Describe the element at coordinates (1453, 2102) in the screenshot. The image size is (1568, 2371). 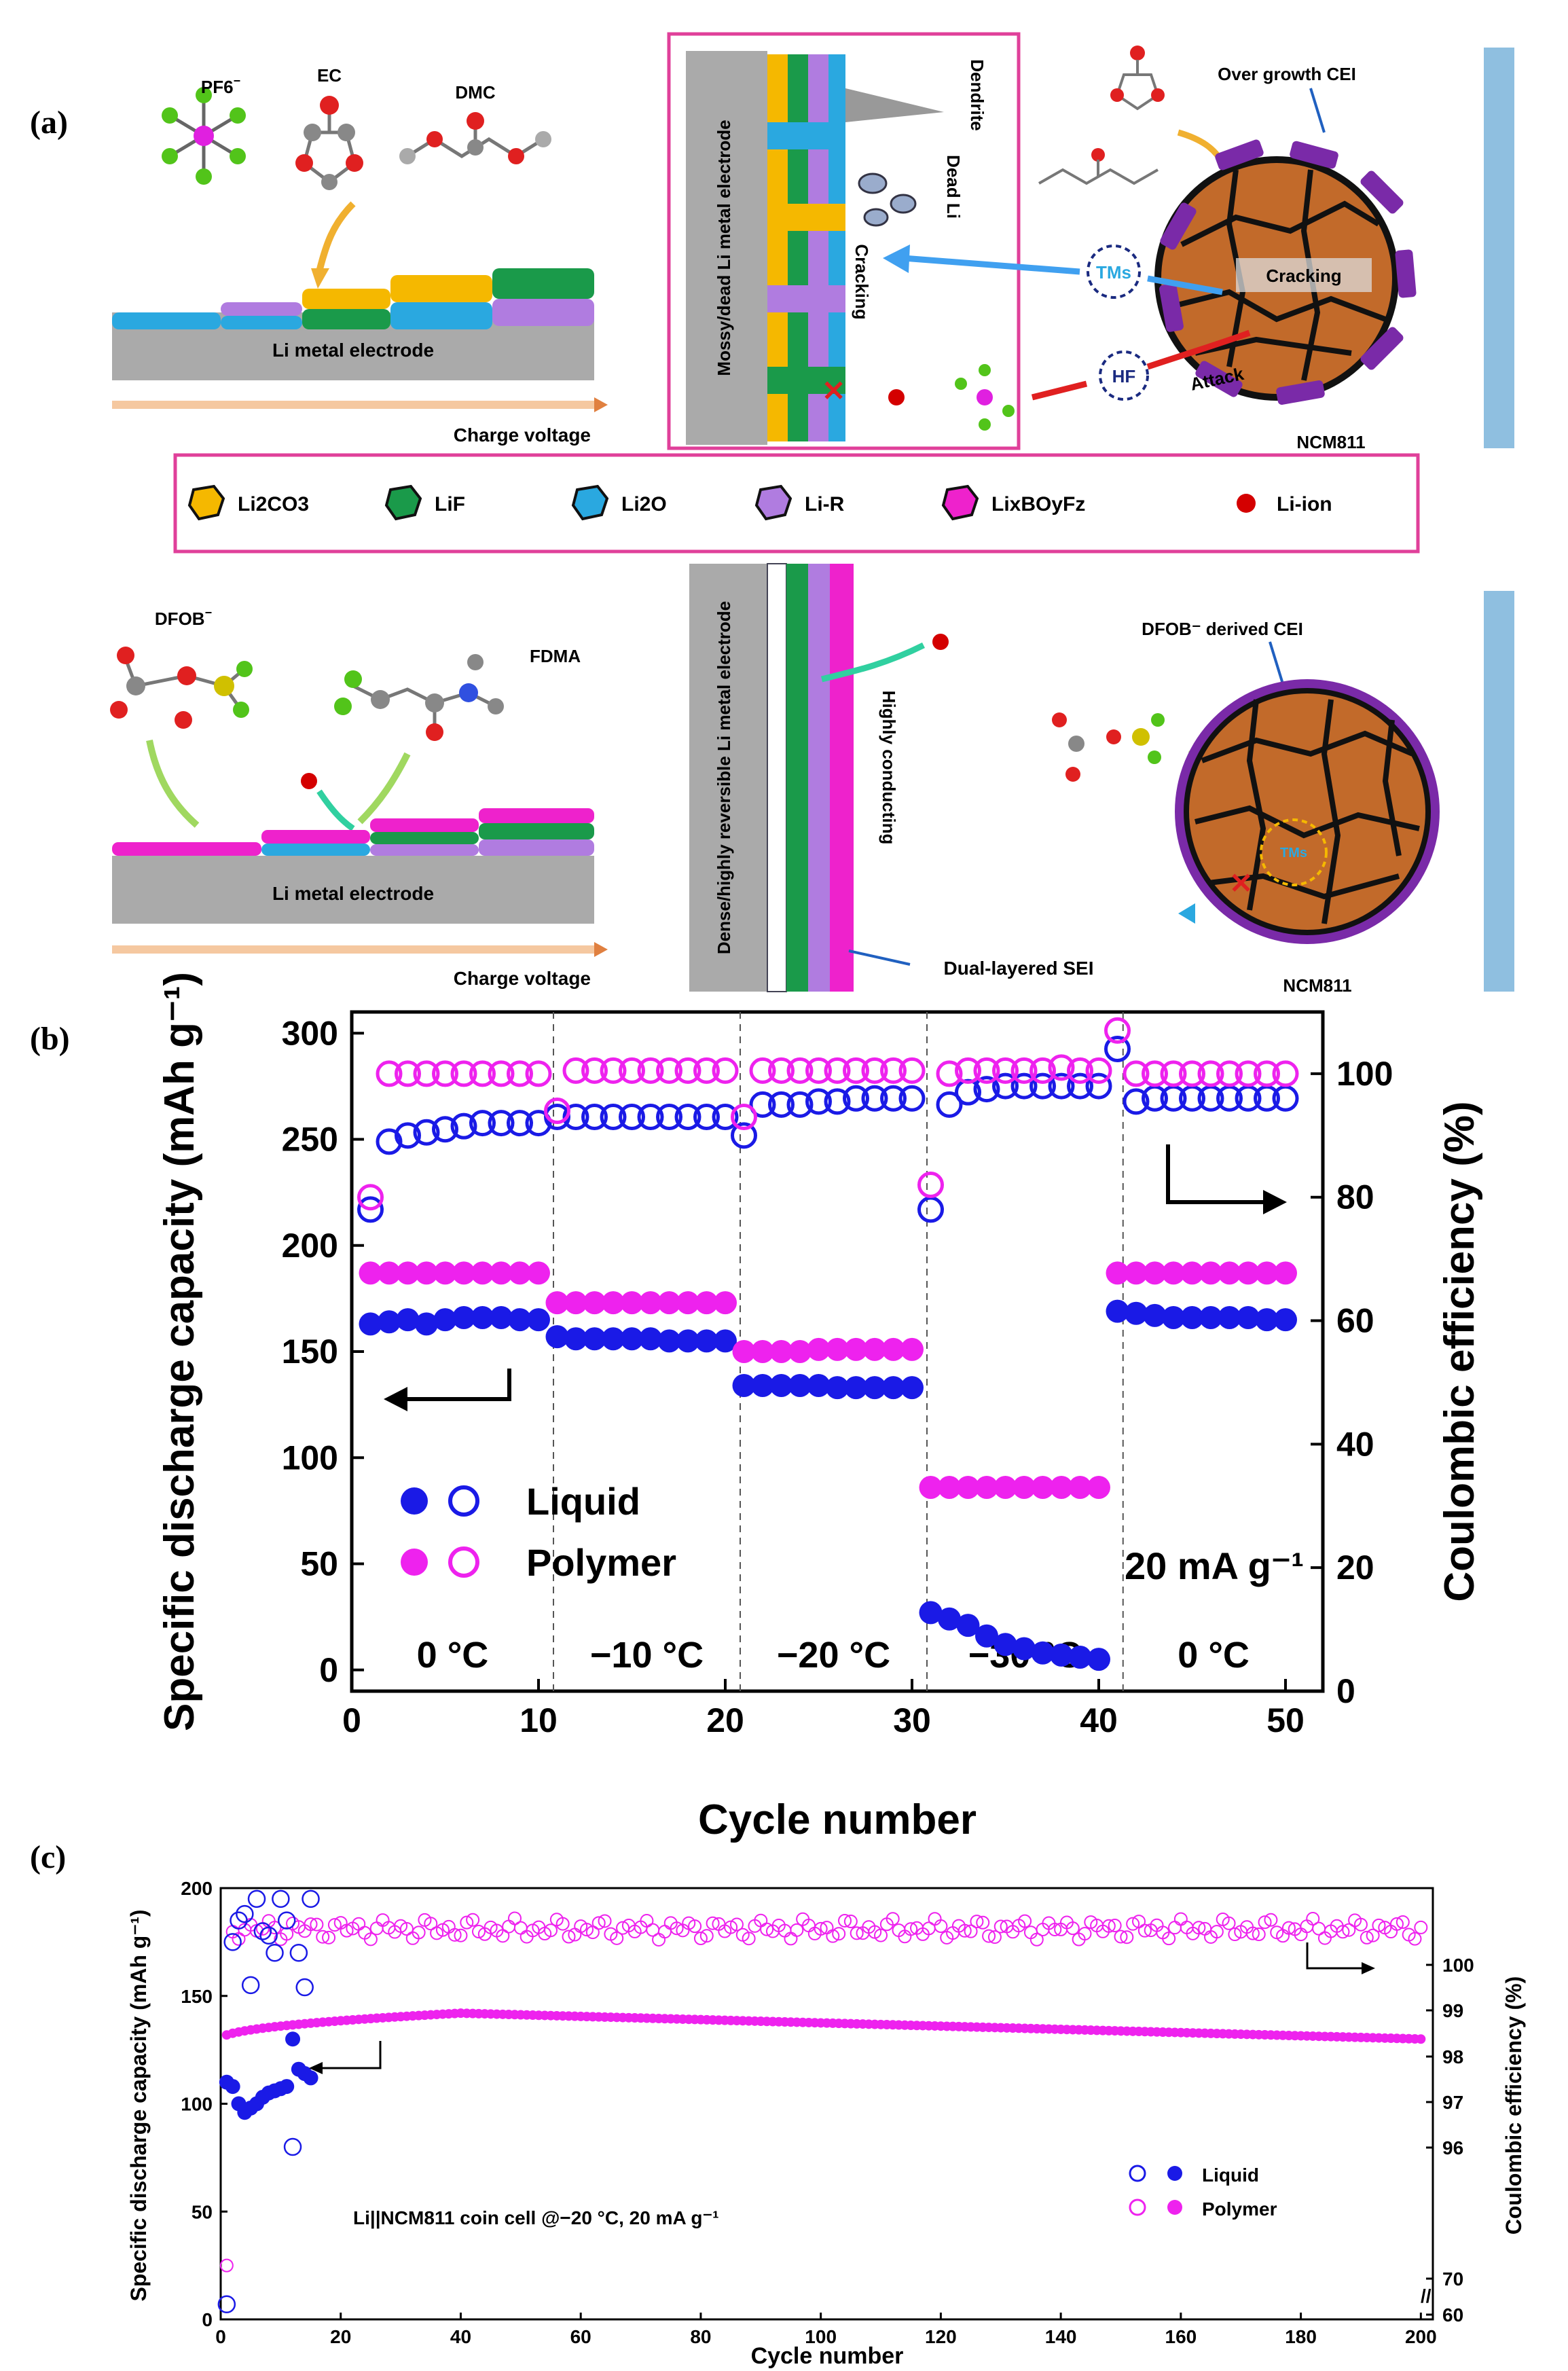
I see `y2-tick-label: 97` at that location.